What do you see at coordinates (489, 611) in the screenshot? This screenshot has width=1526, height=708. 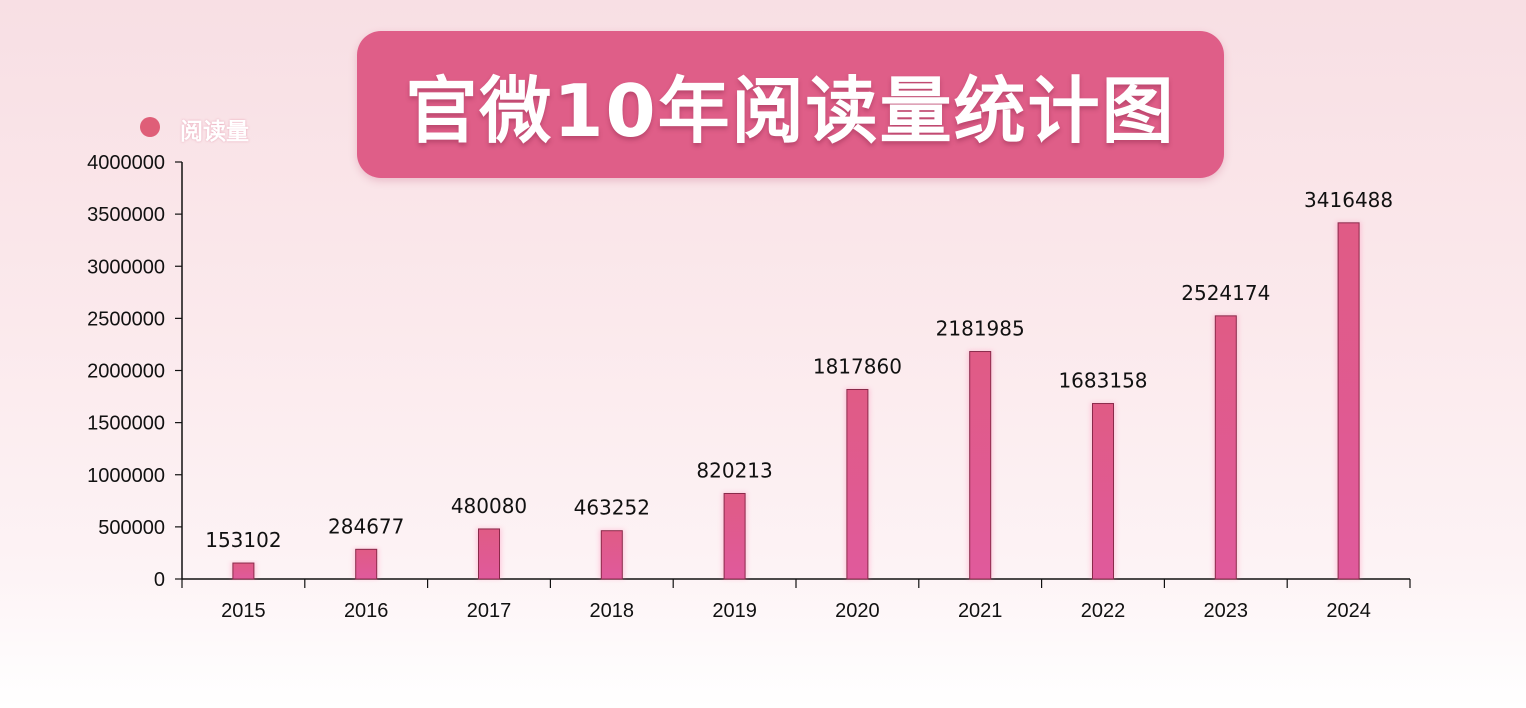 I see `x-tick-label: 2017` at bounding box center [489, 611].